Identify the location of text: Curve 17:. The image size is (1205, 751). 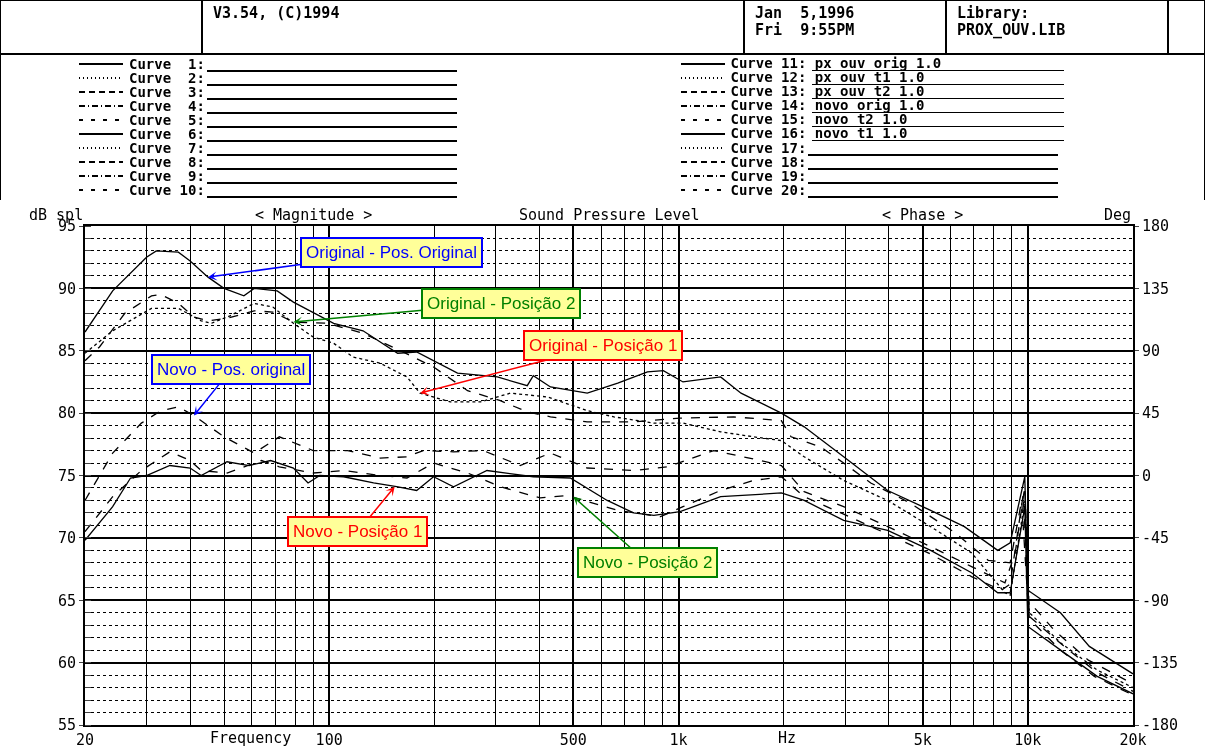
(768, 148).